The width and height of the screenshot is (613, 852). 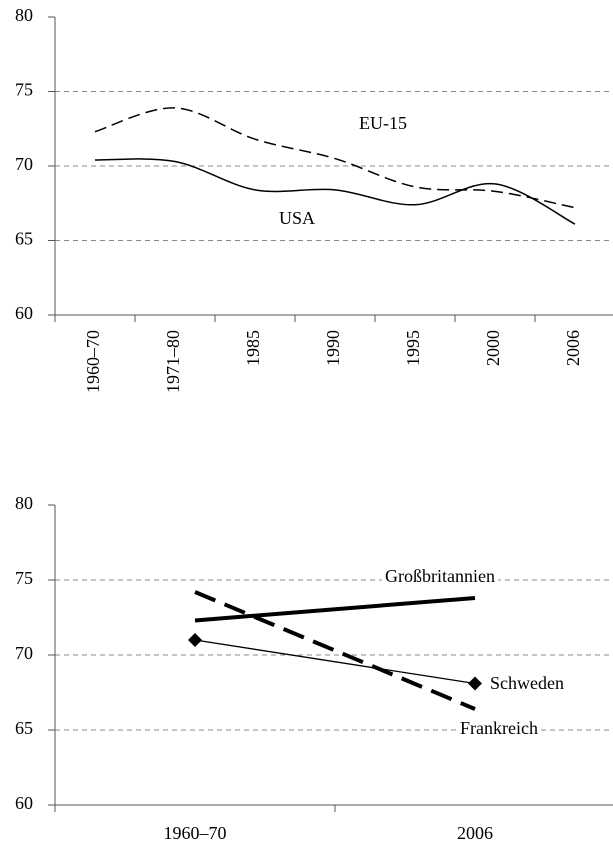 I want to click on series-label: Schweden, so click(x=527, y=683).